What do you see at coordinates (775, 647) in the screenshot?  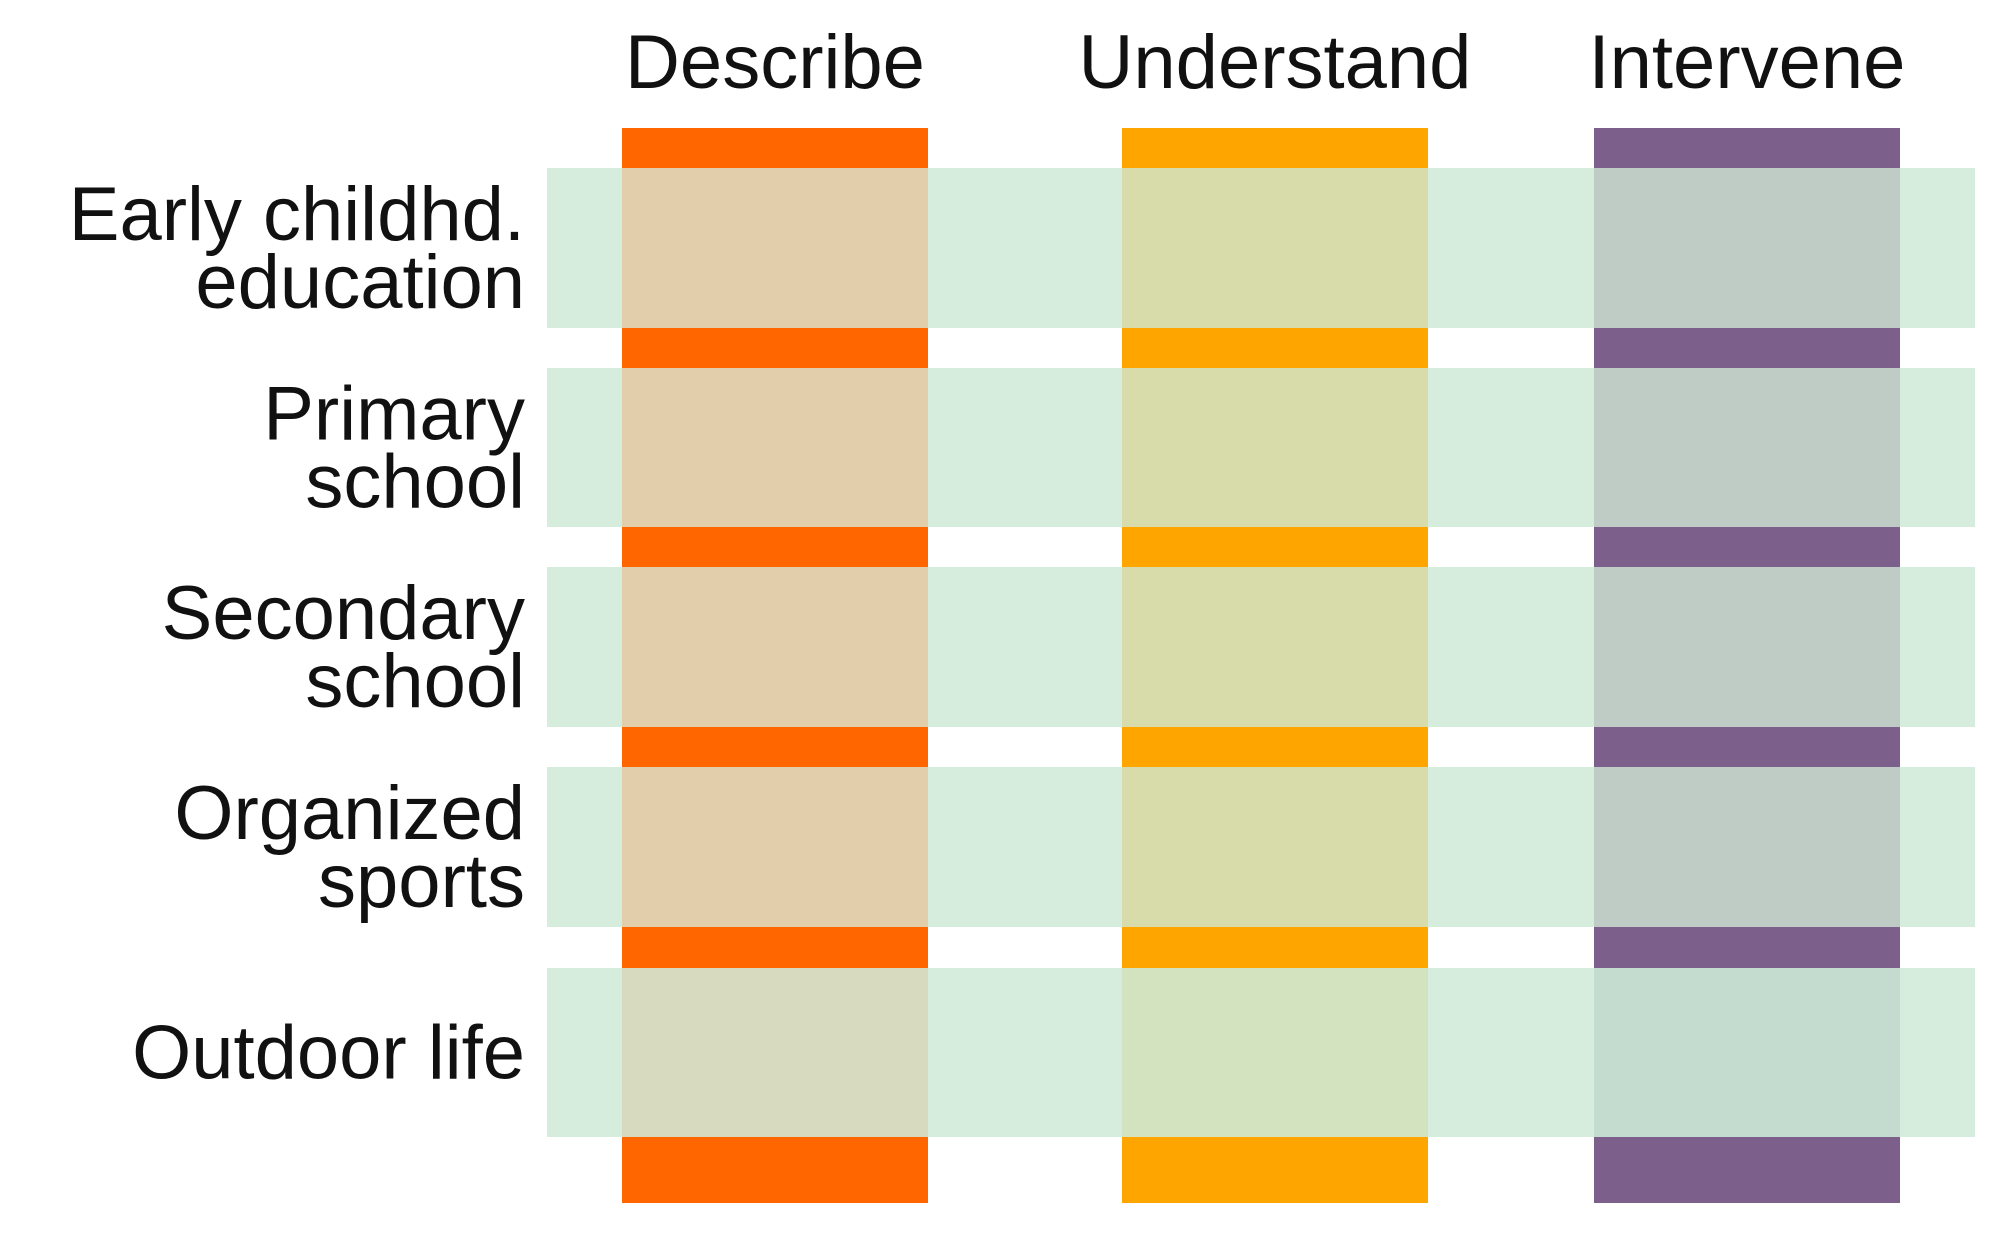 I see `secondary-school-describe-cell` at bounding box center [775, 647].